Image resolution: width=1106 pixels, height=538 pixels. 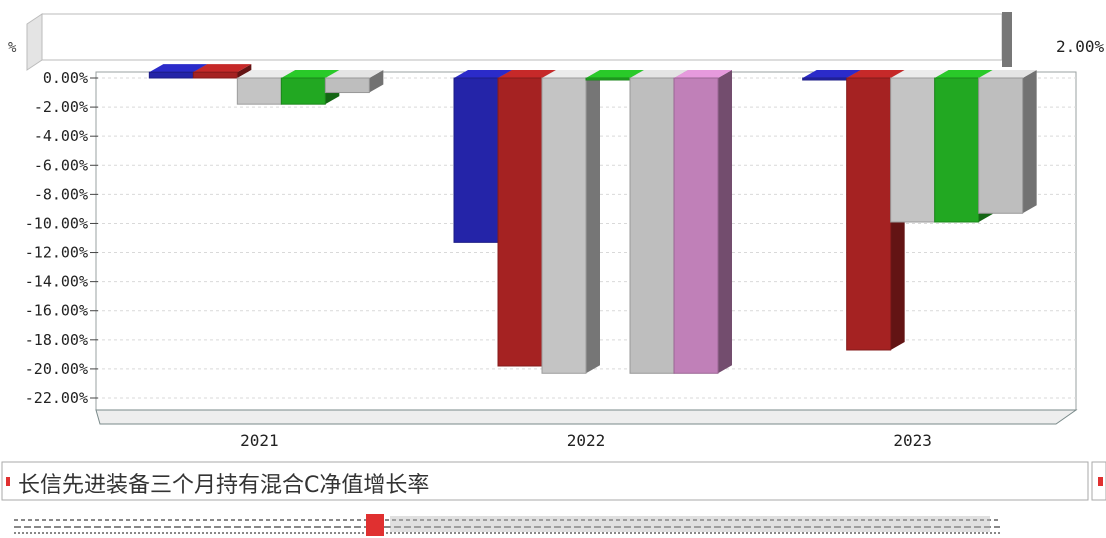 What do you see at coordinates (223, 485) in the screenshot?
I see `legend-label: 长信先进装备三个月持有混合C净值增长率` at bounding box center [223, 485].